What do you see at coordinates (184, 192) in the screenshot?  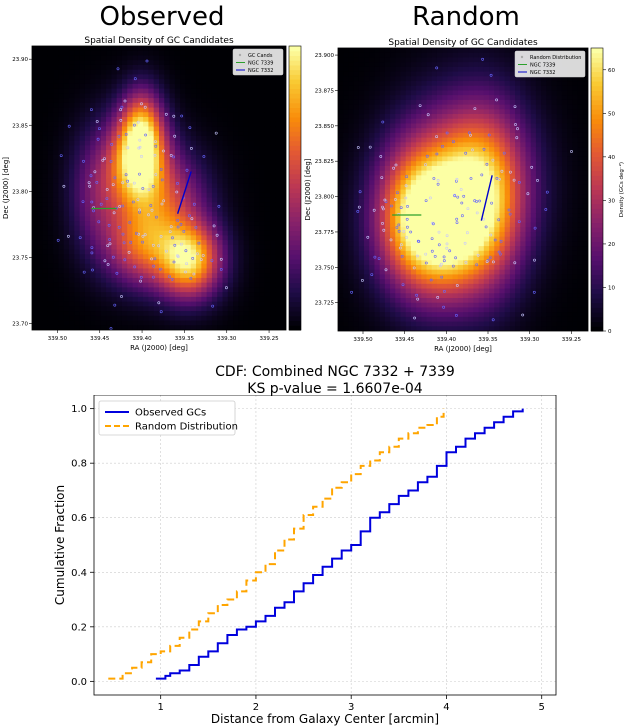 I see `ngc7332-line` at bounding box center [184, 192].